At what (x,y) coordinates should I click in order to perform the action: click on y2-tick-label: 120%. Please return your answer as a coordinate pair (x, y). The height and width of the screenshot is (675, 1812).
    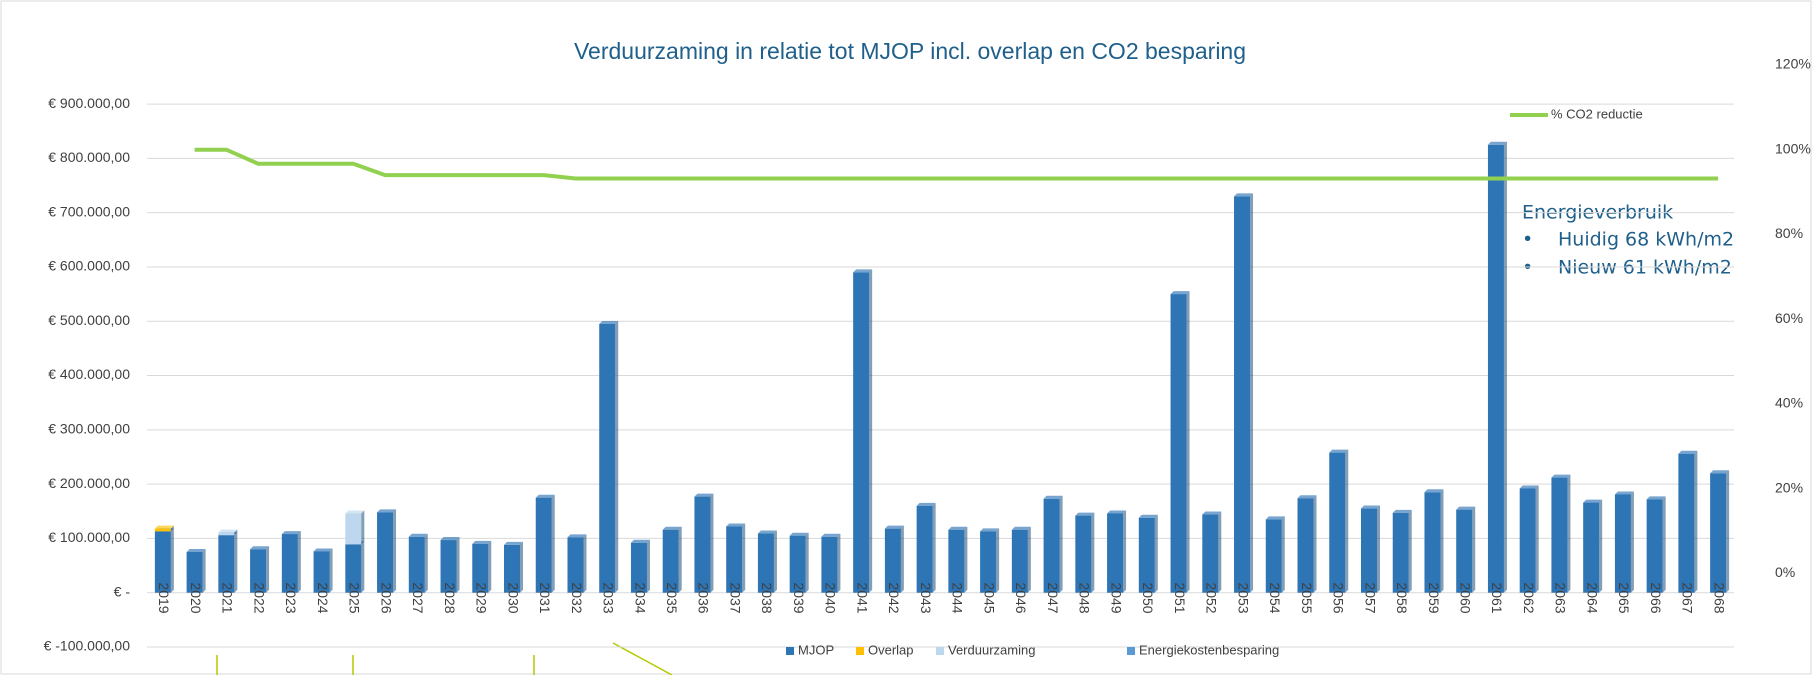
    Looking at the image, I should click on (1793, 64).